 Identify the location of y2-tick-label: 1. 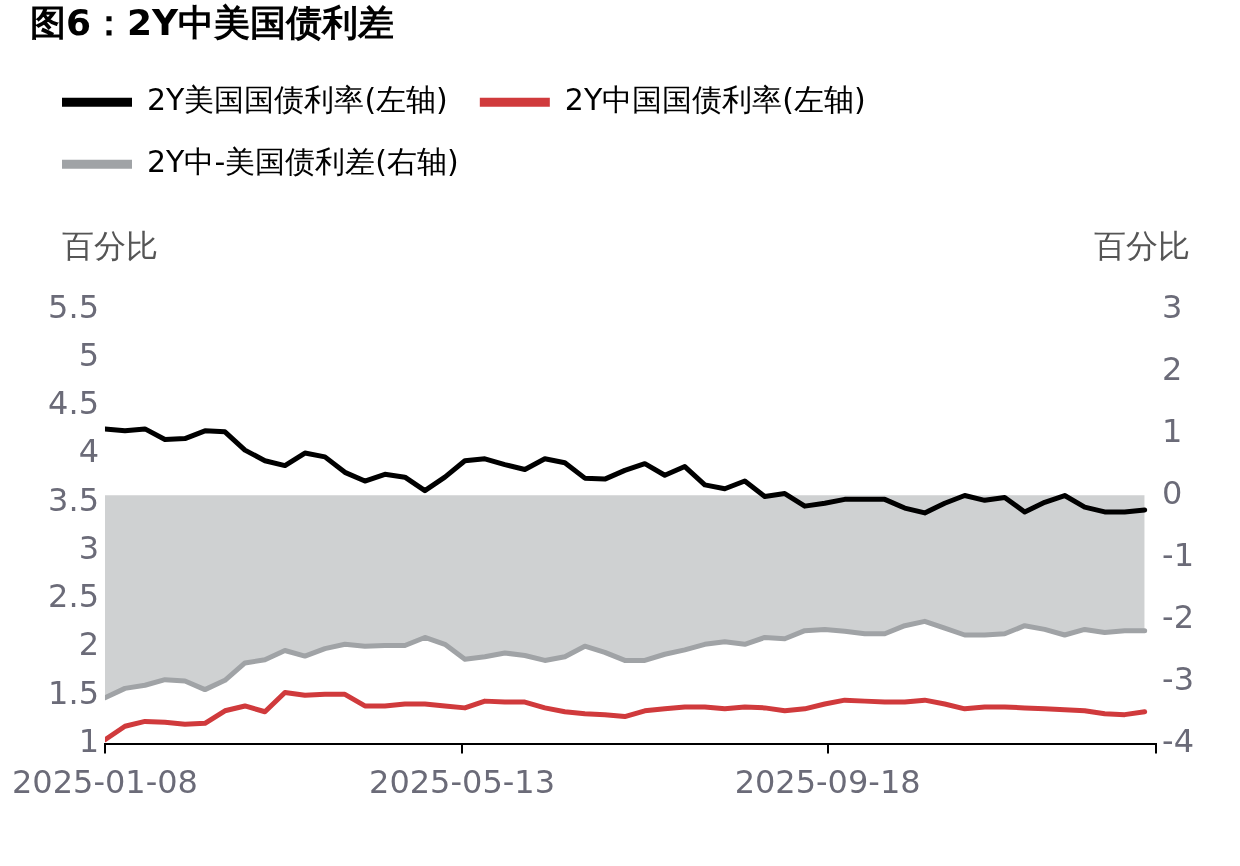
(1172, 430).